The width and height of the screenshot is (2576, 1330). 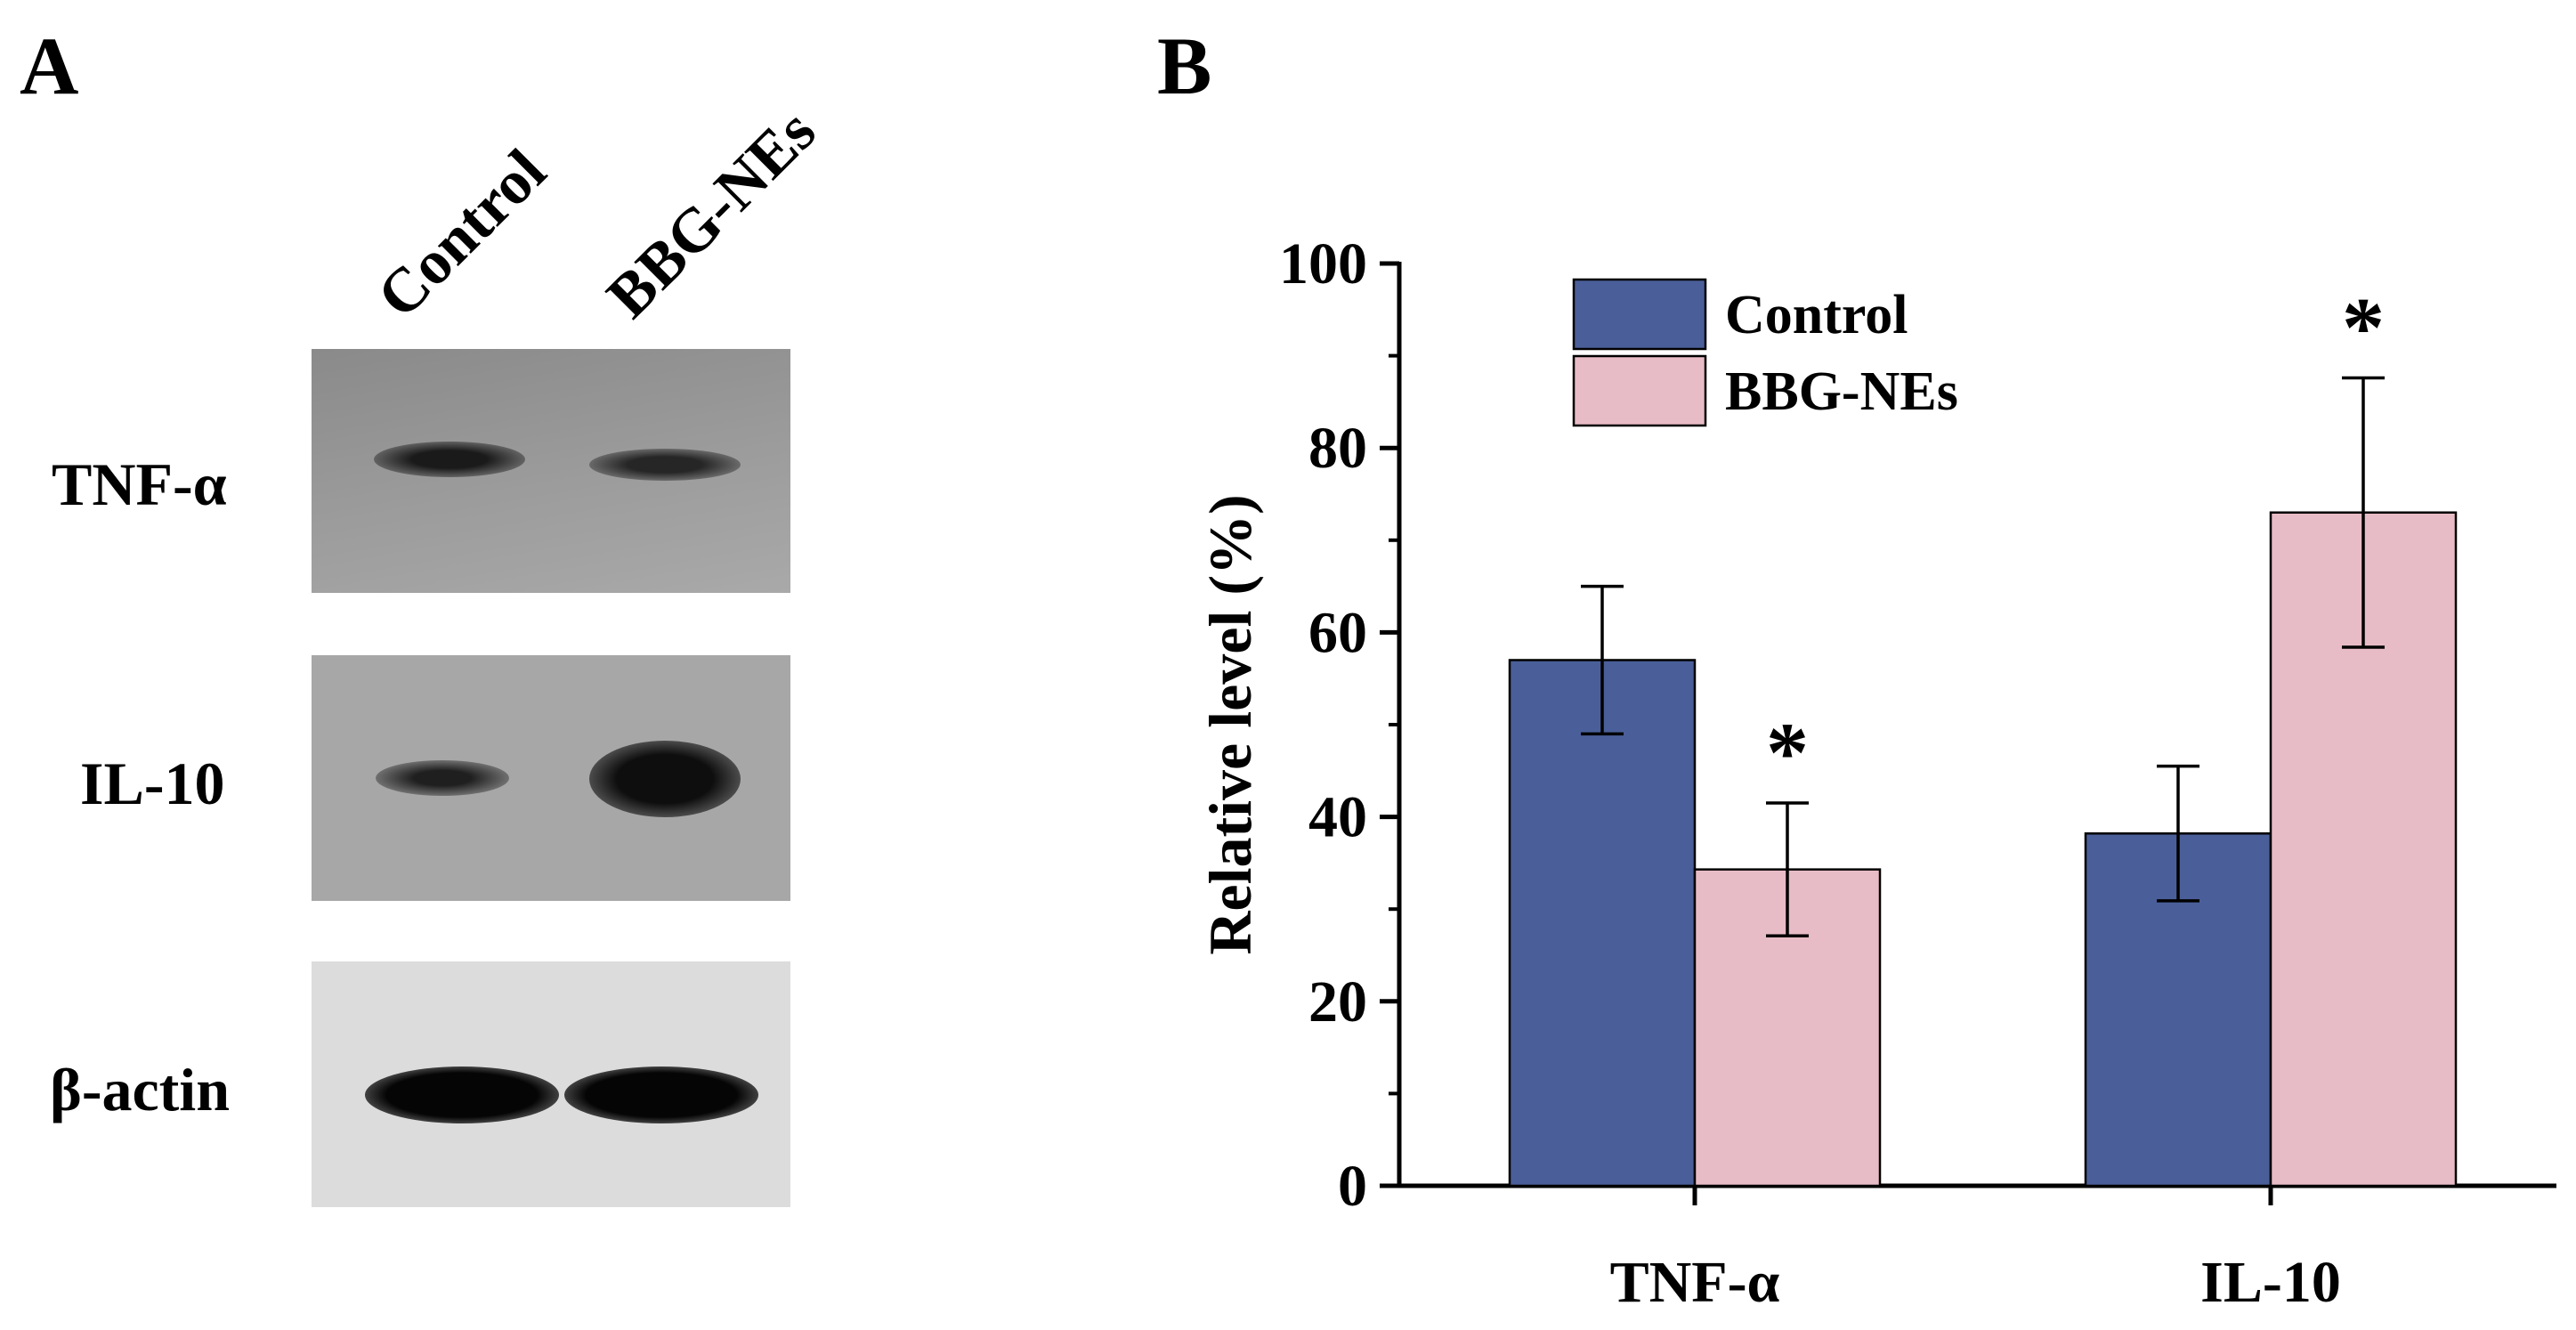 What do you see at coordinates (450, 459) in the screenshot?
I see `band-tnf-control` at bounding box center [450, 459].